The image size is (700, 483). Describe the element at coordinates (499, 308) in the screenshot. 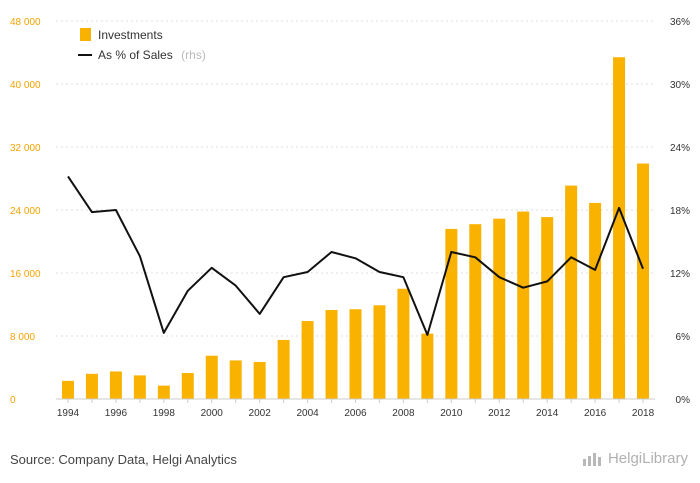

I see `bar-2012` at that location.